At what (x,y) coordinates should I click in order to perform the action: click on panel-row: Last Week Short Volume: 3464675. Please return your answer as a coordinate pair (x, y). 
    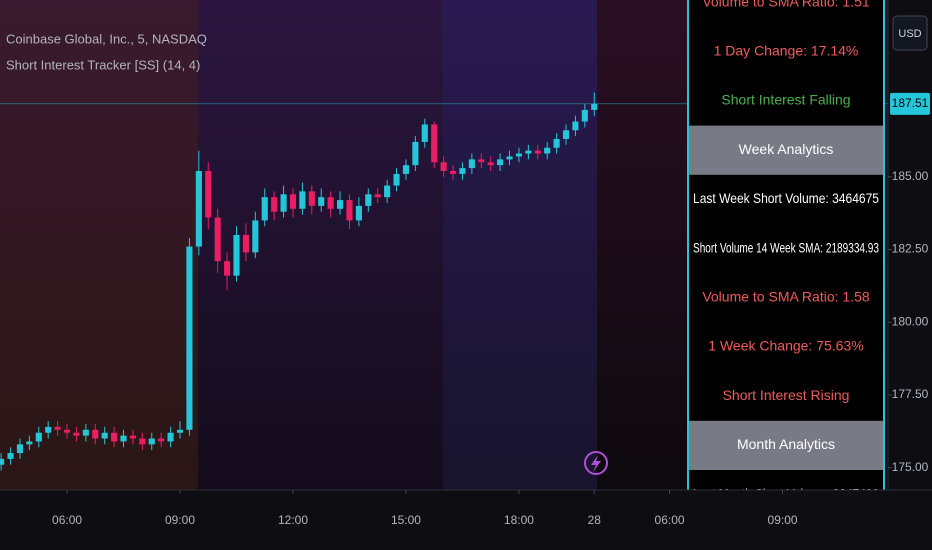
    Looking at the image, I should click on (786, 198).